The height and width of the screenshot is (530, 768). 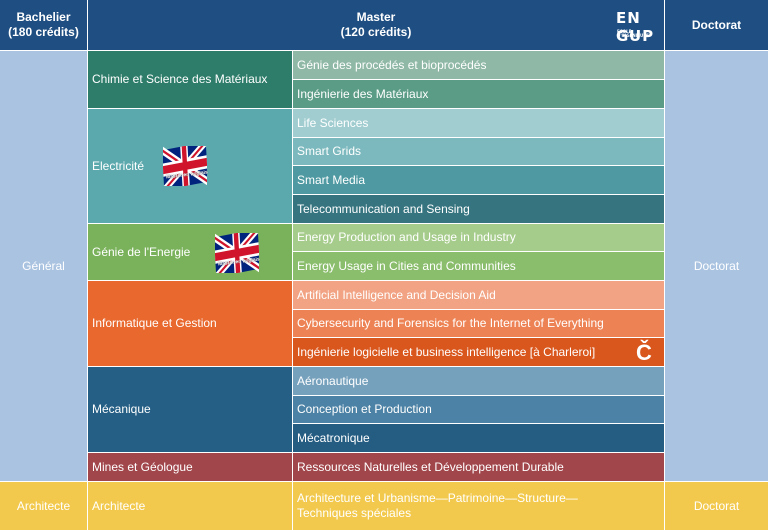 I want to click on master-smart-media: Smart Media, so click(x=478, y=180).